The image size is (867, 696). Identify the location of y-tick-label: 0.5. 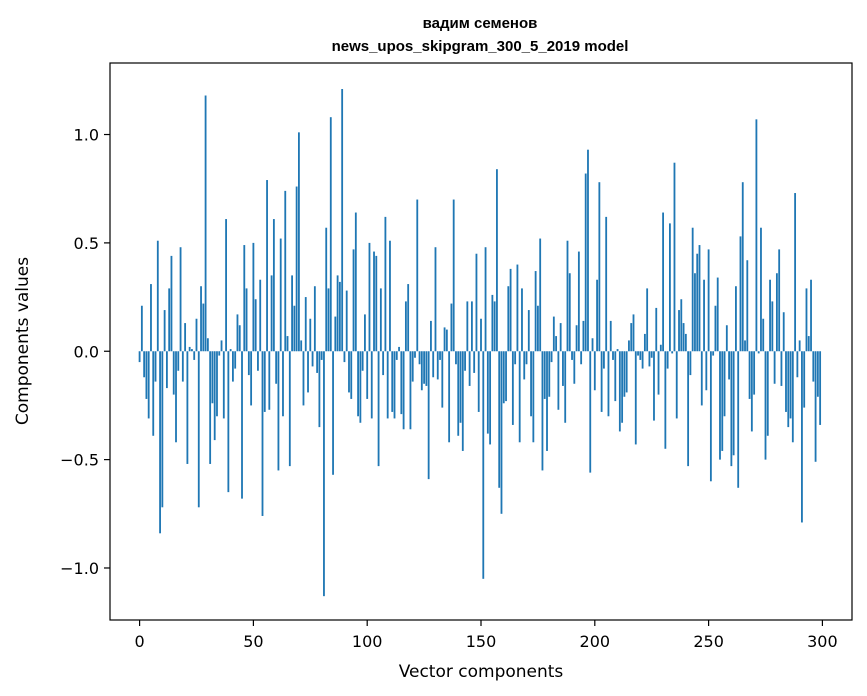
(86, 243).